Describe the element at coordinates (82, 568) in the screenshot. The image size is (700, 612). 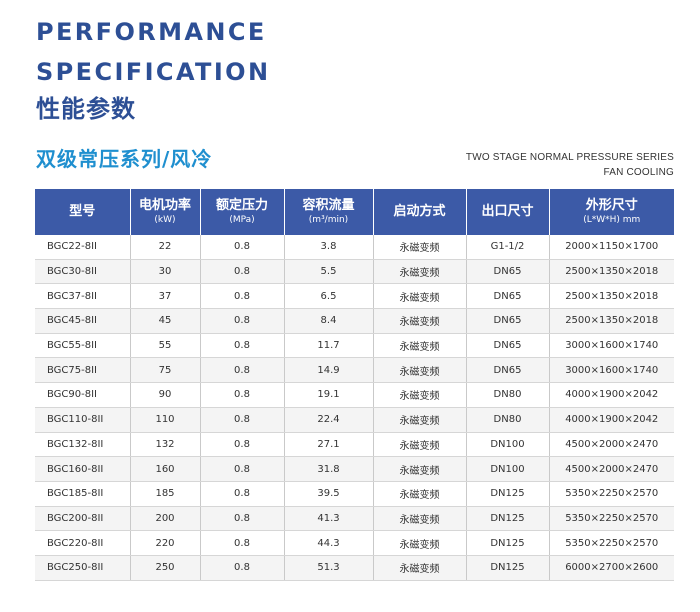
I see `cell-model: BGC250-8II` at that location.